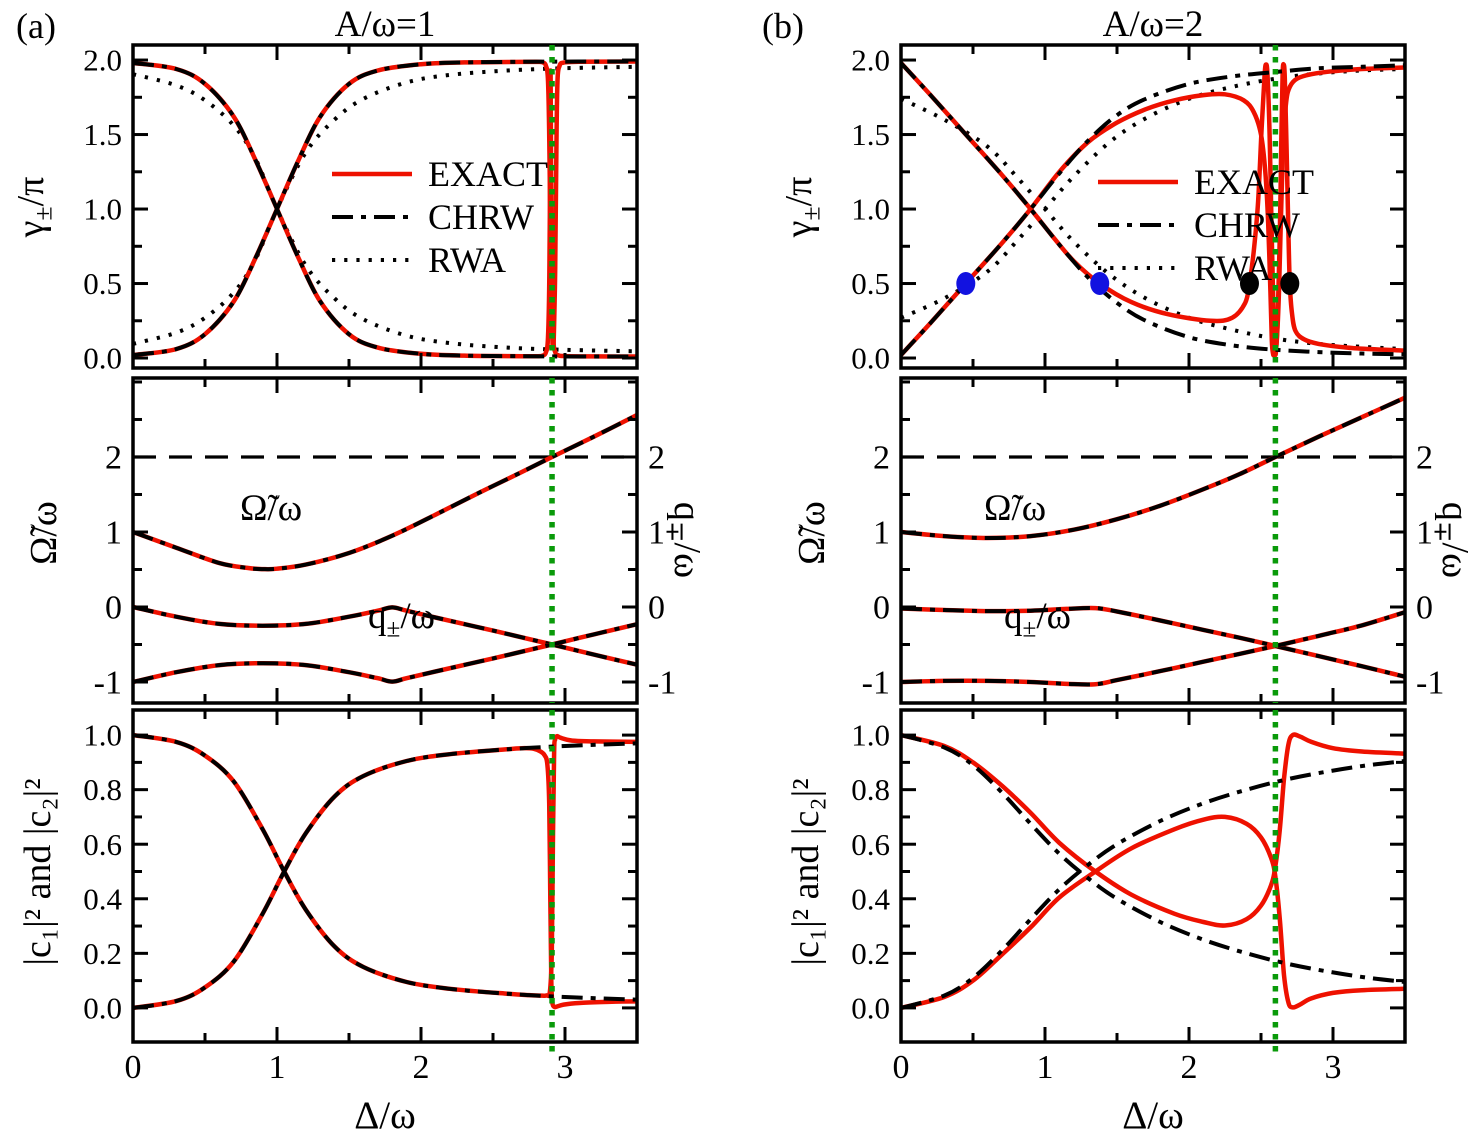 The height and width of the screenshot is (1136, 1483). What do you see at coordinates (1254, 181) in the screenshot?
I see `legend-b-exact-label: EXACT` at bounding box center [1254, 181].